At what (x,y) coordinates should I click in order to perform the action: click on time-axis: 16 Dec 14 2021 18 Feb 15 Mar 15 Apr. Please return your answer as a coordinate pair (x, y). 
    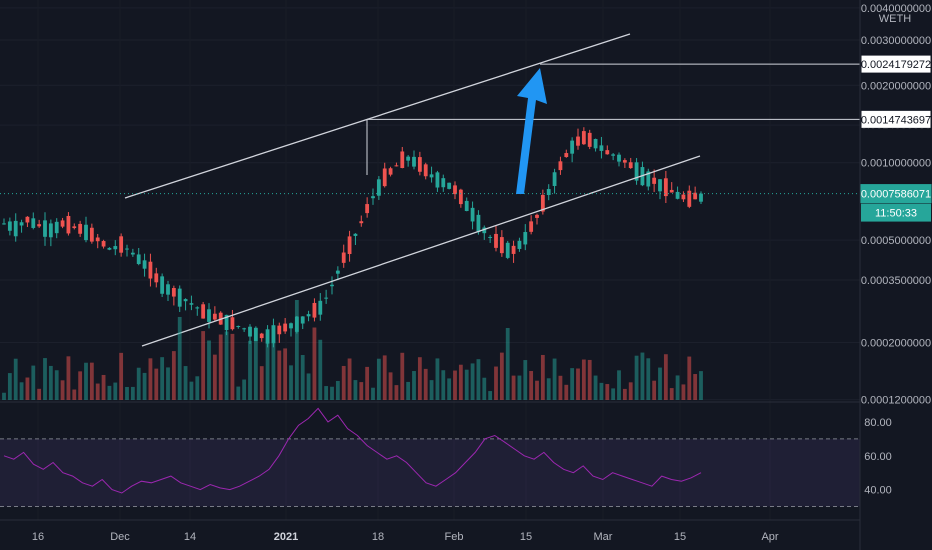
    Looking at the image, I should click on (405, 537).